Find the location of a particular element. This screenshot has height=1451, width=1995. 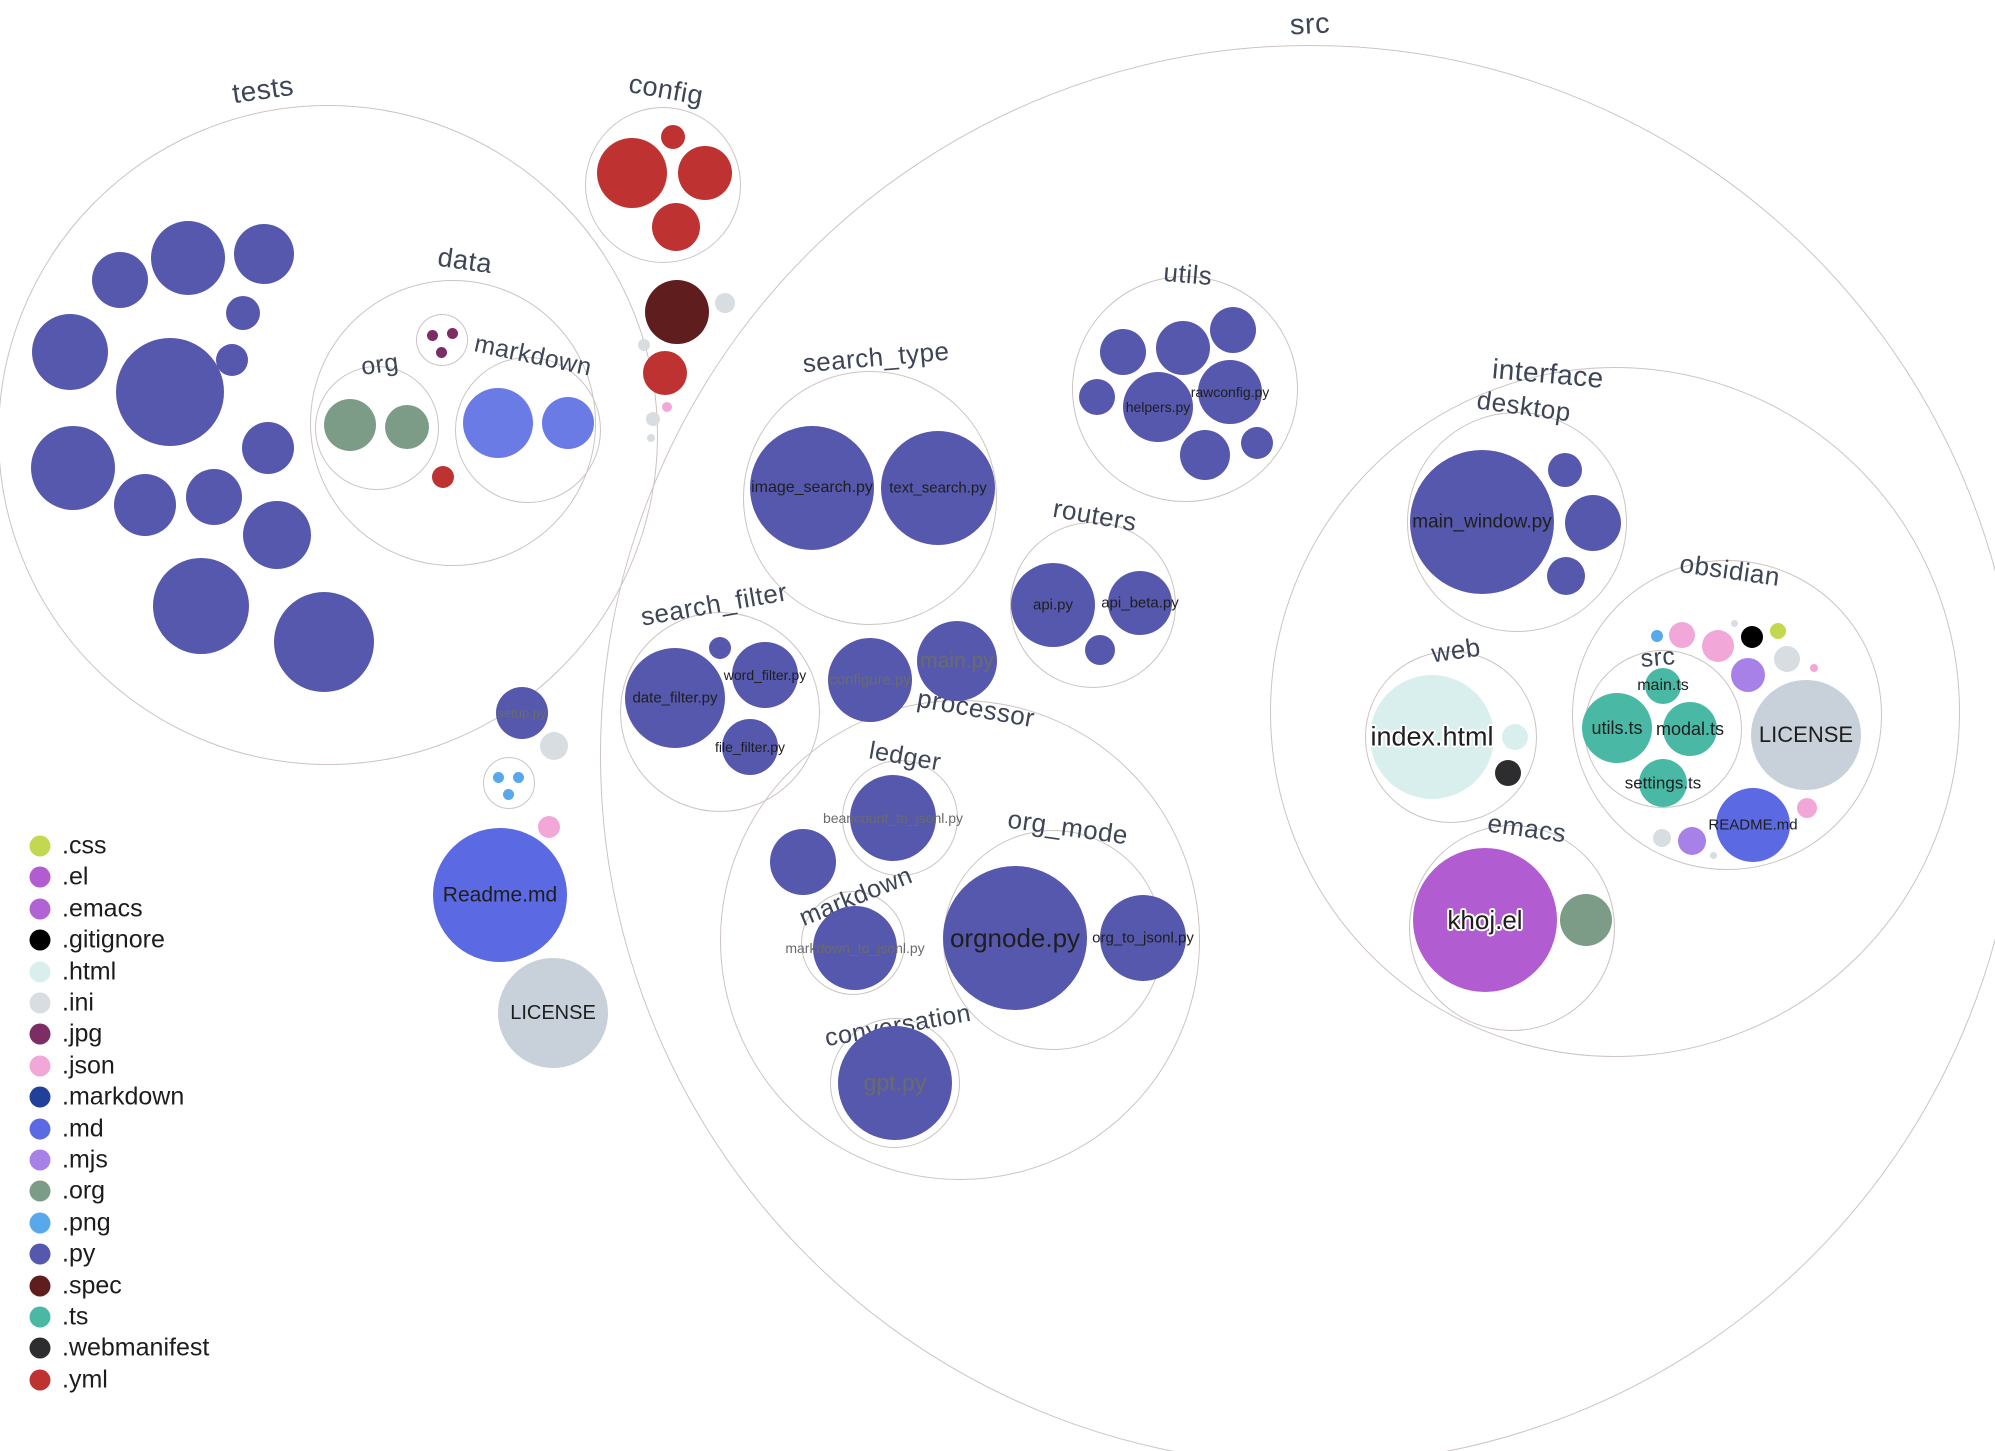

file-rawconfig-py-label: rawconfig.py is located at coordinates (1230, 392).